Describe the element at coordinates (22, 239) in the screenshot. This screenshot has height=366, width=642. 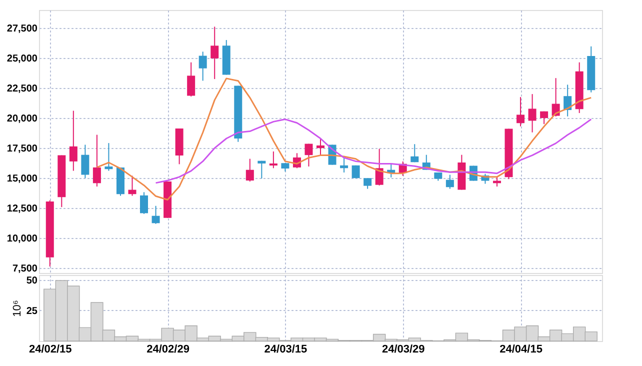
I see `y-tick-label: 10,000` at that location.